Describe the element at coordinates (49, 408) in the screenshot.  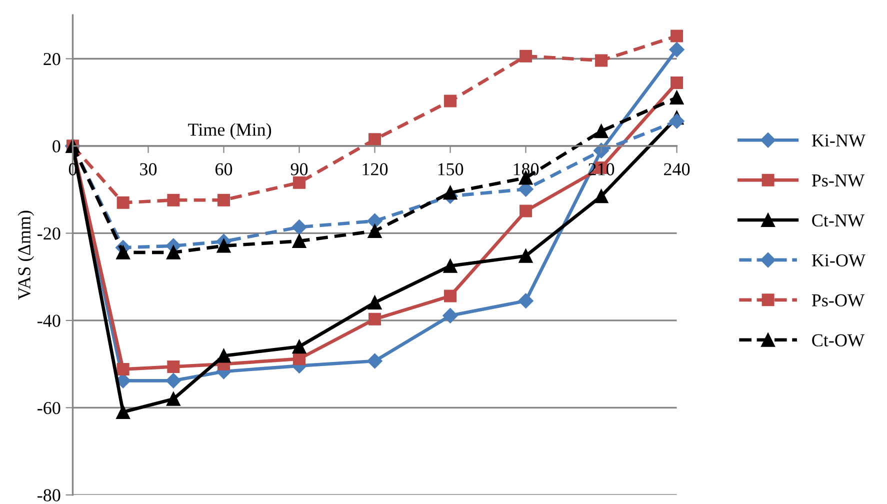
I see `y-tick-label: -60` at that location.